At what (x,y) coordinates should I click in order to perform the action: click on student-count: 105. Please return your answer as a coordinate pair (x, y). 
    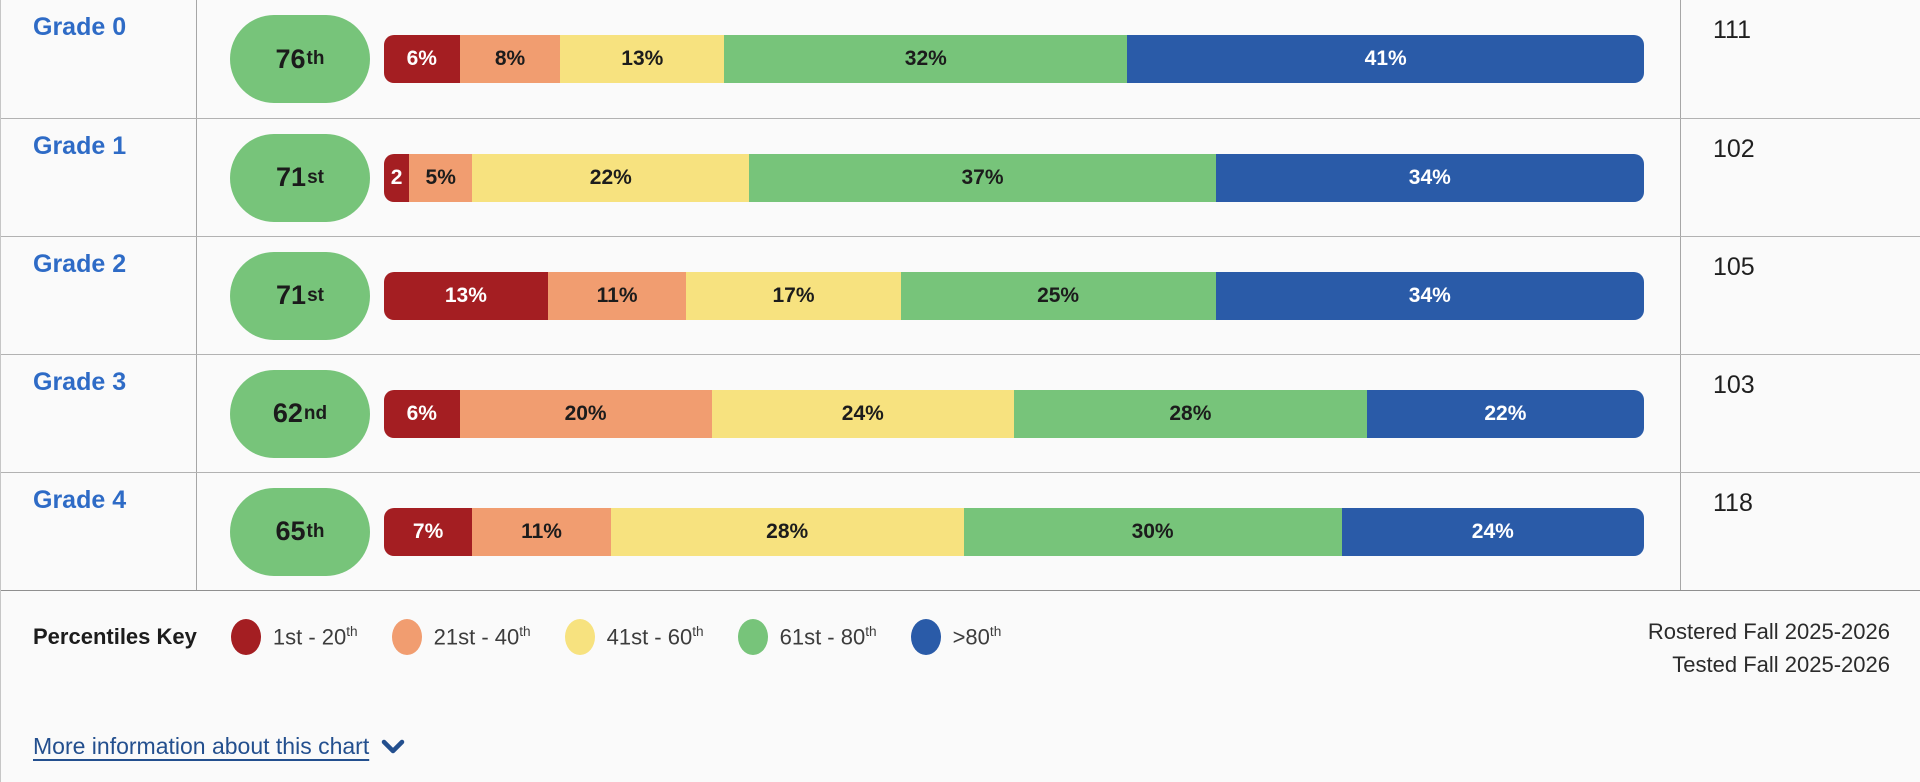
    Looking at the image, I should click on (1734, 267).